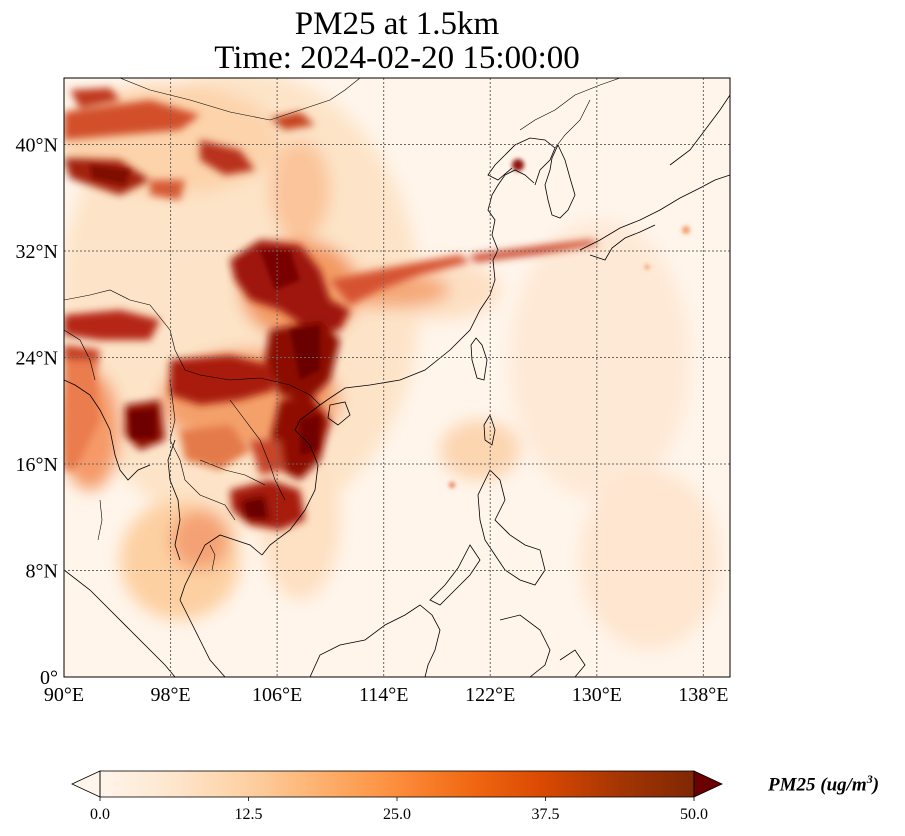 This screenshot has width=905, height=836. I want to click on colorbar-extend-min, so click(86, 784).